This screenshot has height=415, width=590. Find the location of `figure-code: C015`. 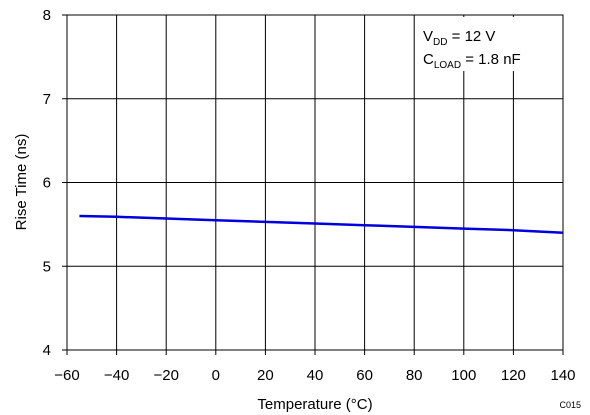

figure-code: C015 is located at coordinates (570, 405).